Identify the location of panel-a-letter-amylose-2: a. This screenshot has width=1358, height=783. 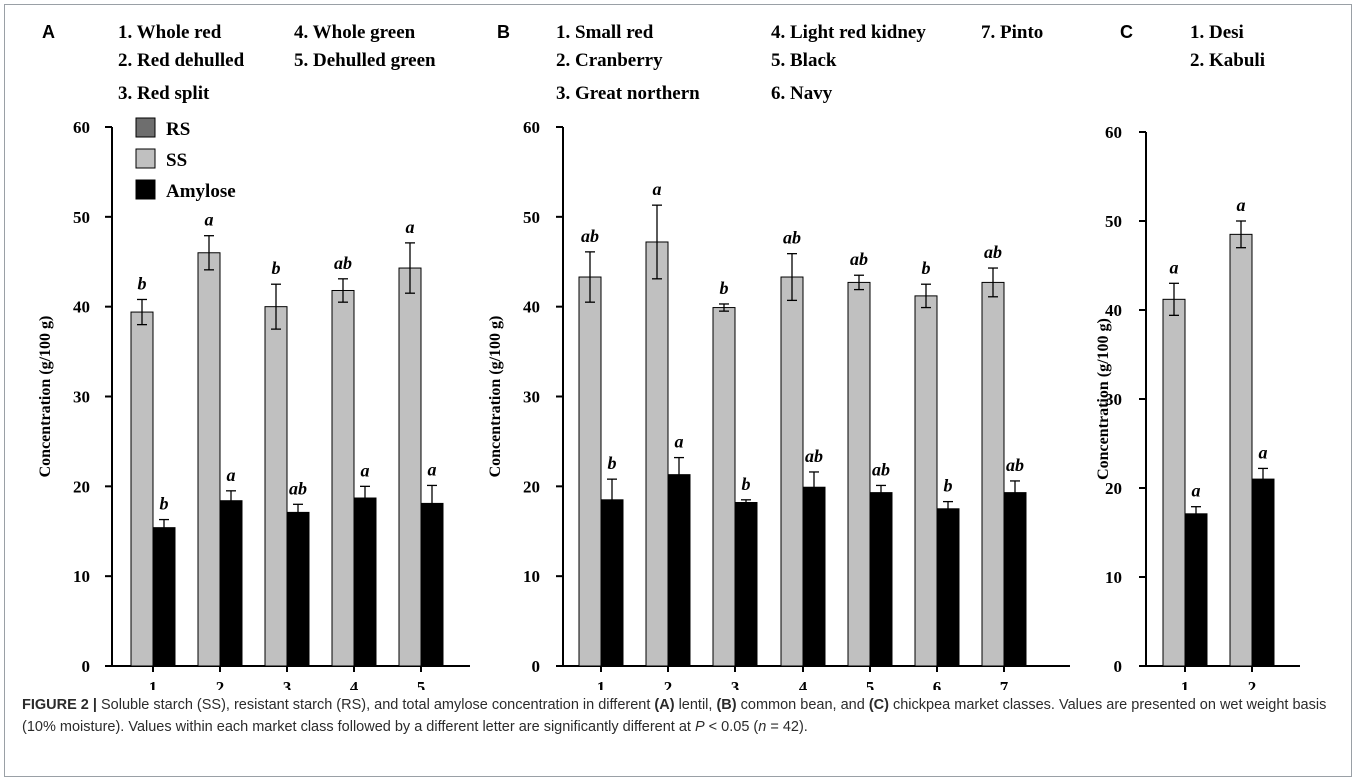
(231, 475).